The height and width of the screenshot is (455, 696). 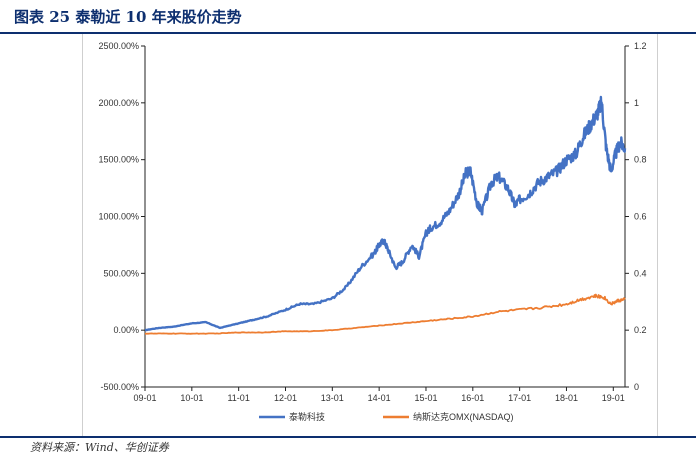 What do you see at coordinates (386, 416) in the screenshot?
I see `chart-legend: 泰勒科技 纳斯达克OMX(NASDAQ)` at bounding box center [386, 416].